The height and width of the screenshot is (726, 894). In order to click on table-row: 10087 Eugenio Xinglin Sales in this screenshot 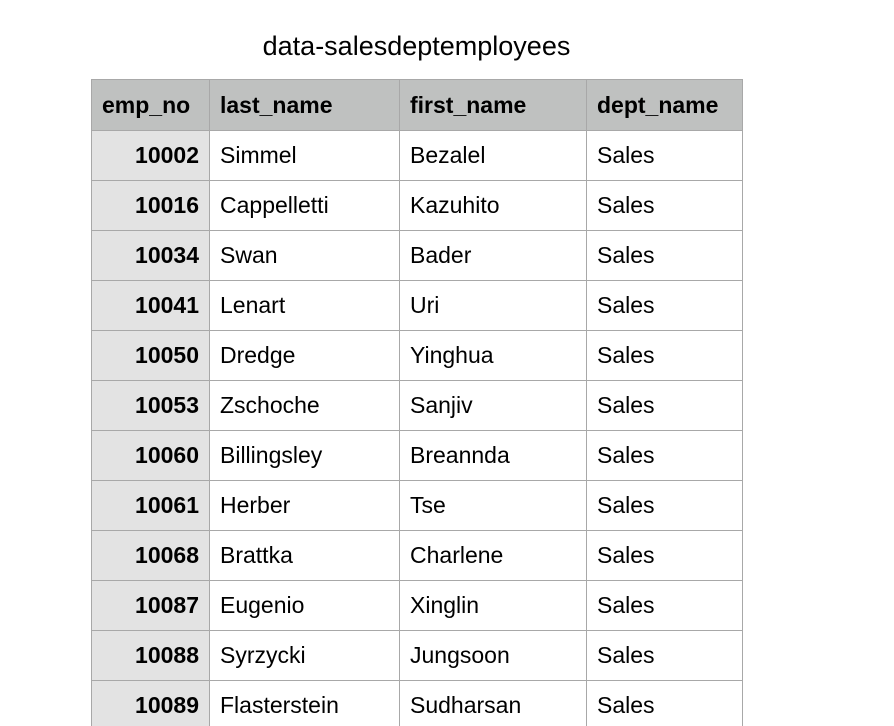, I will do `click(417, 605)`.